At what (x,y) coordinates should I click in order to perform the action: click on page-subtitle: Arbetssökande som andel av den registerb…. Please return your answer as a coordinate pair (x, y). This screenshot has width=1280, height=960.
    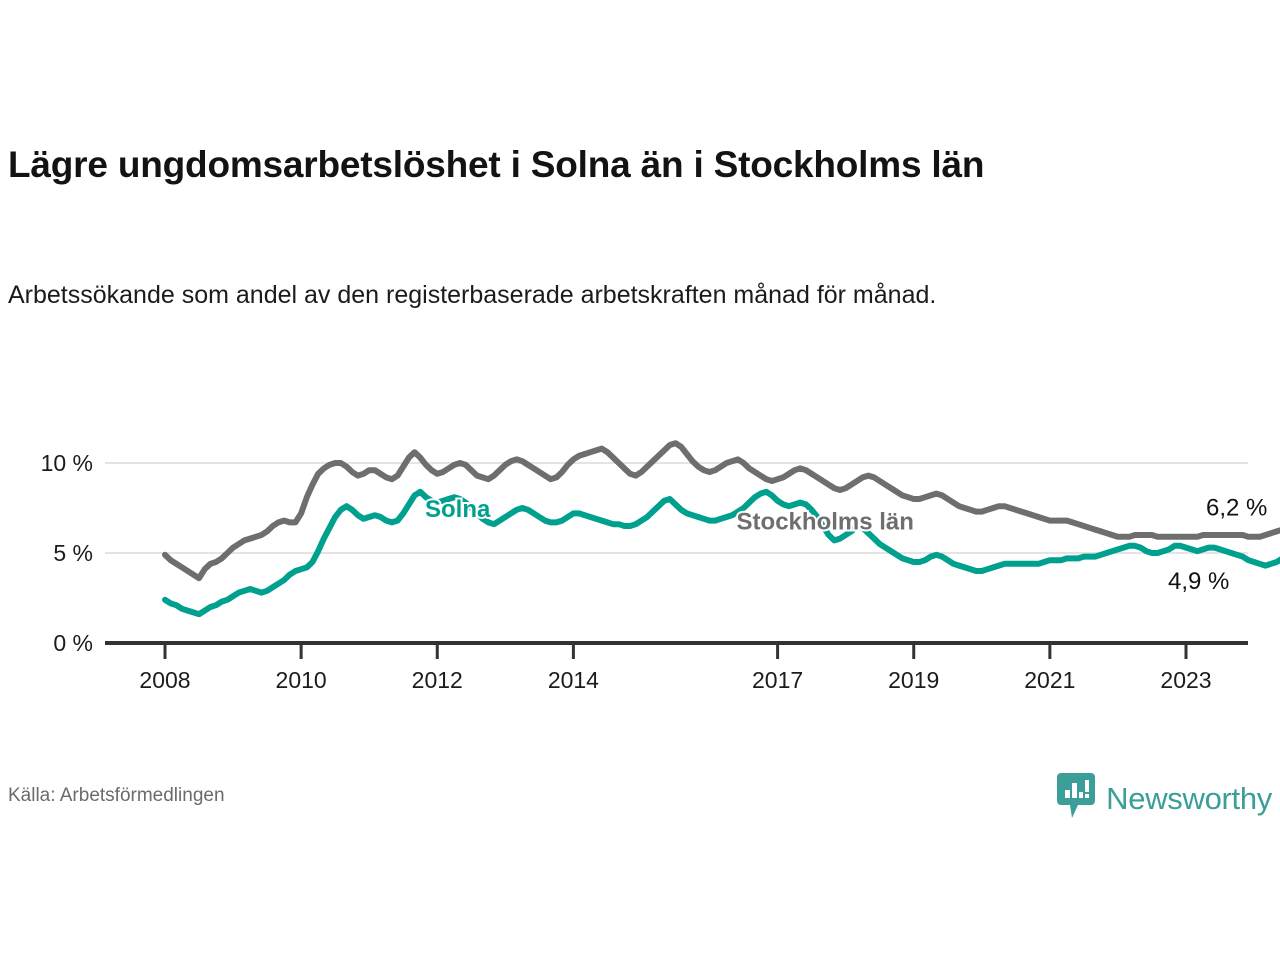
    Looking at the image, I should click on (472, 295).